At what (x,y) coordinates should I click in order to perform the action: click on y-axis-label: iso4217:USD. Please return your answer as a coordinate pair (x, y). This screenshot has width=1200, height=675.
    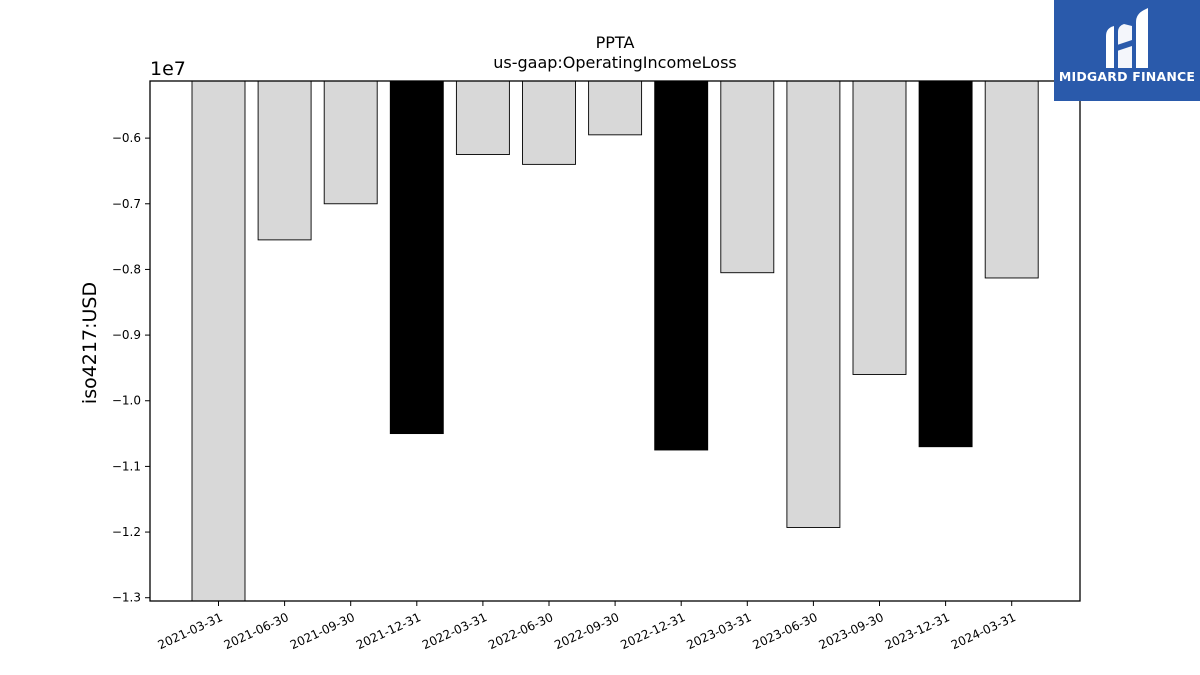
    Looking at the image, I should click on (90, 343).